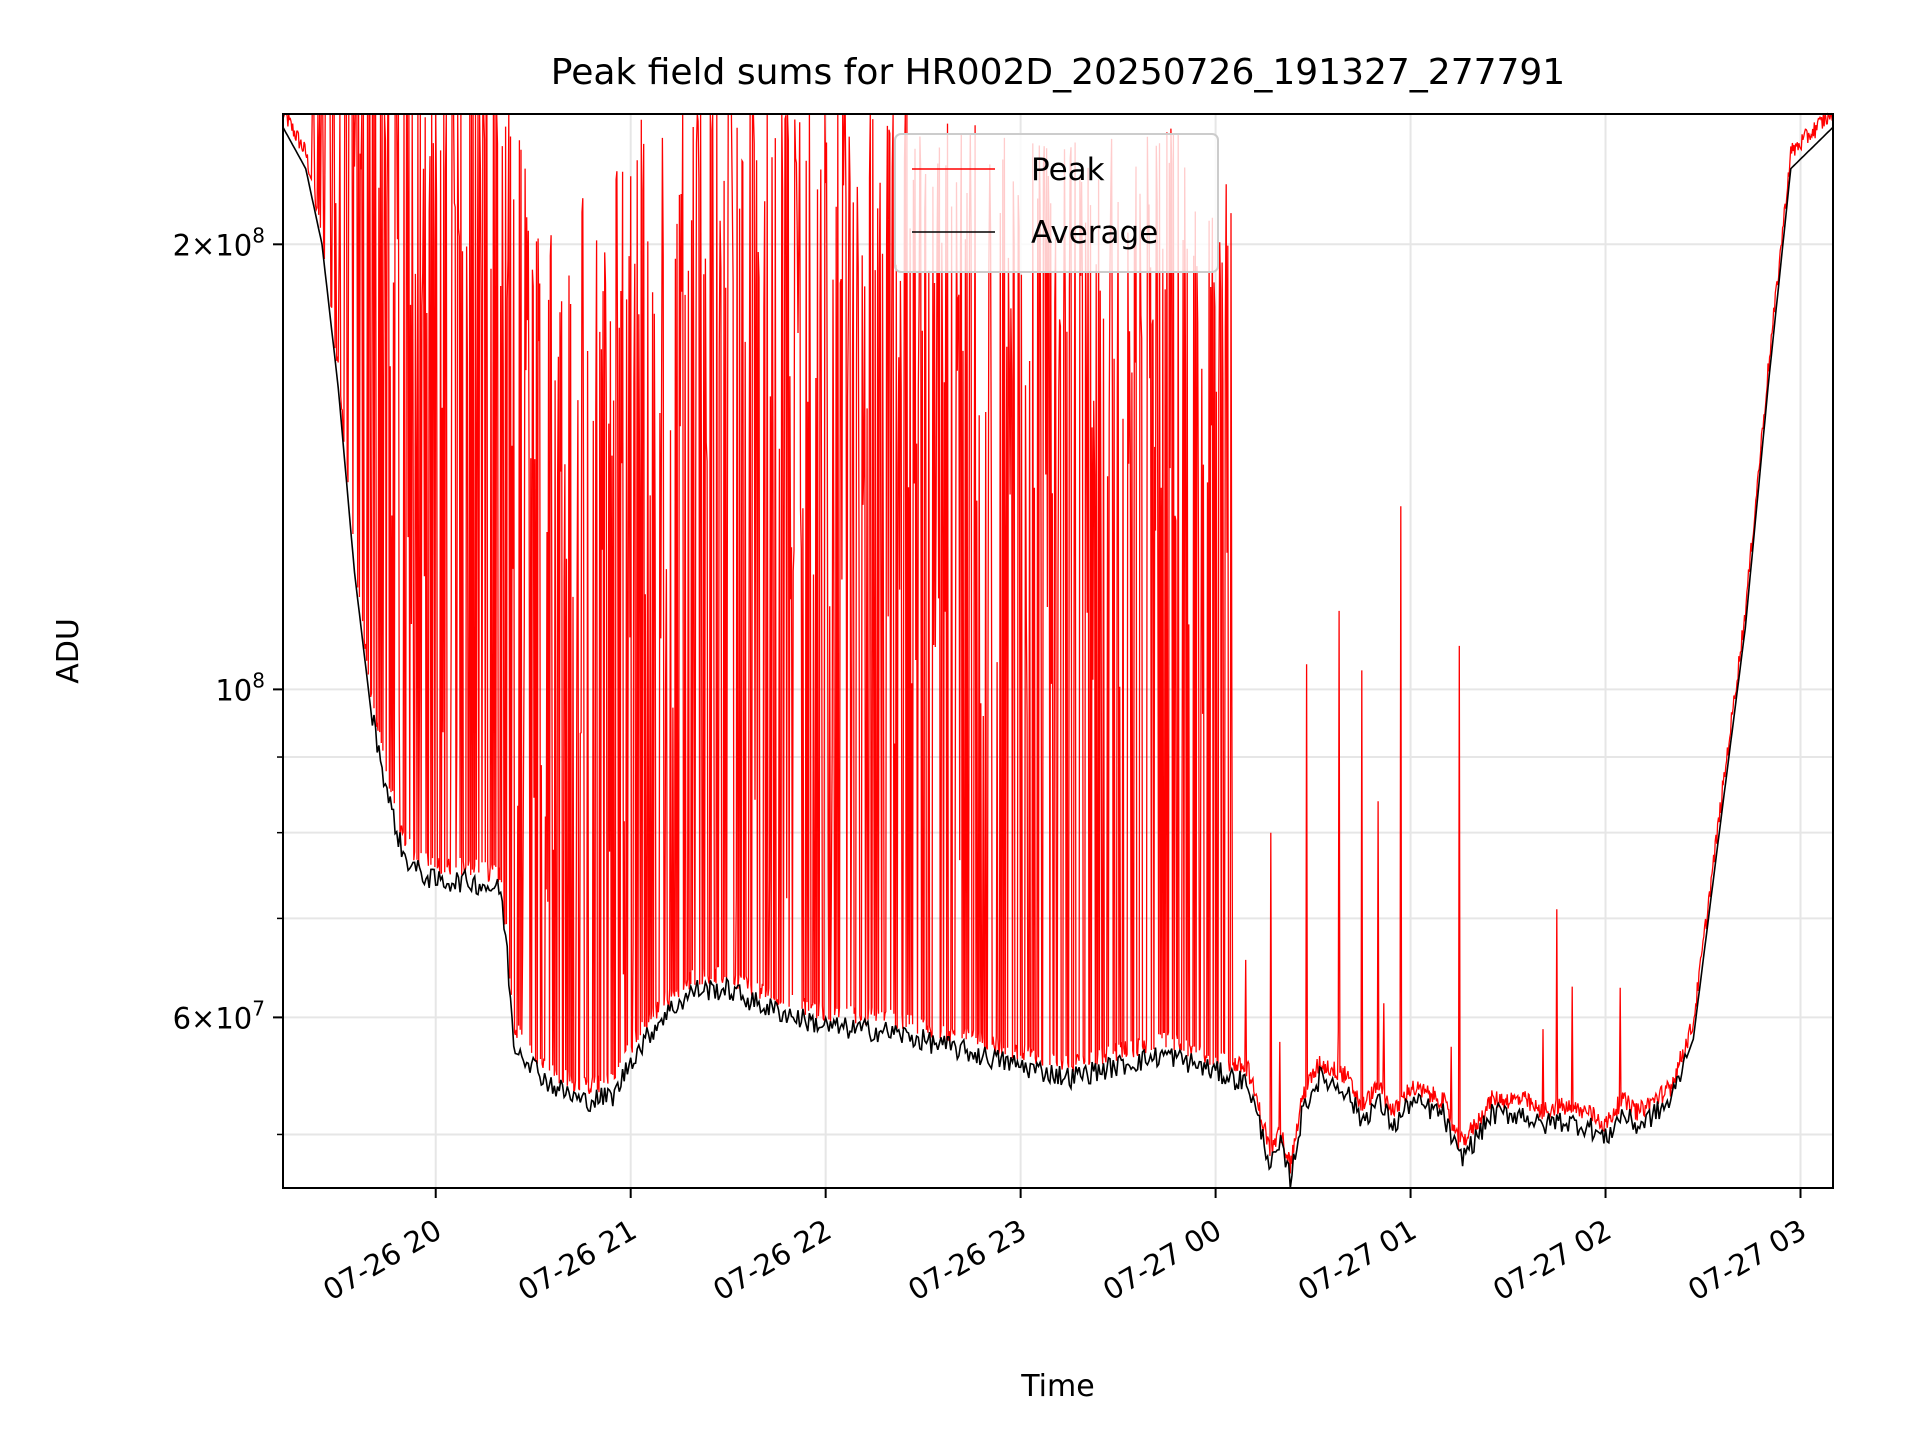  I want to click on x-axis-label: Time, so click(1057, 1386).